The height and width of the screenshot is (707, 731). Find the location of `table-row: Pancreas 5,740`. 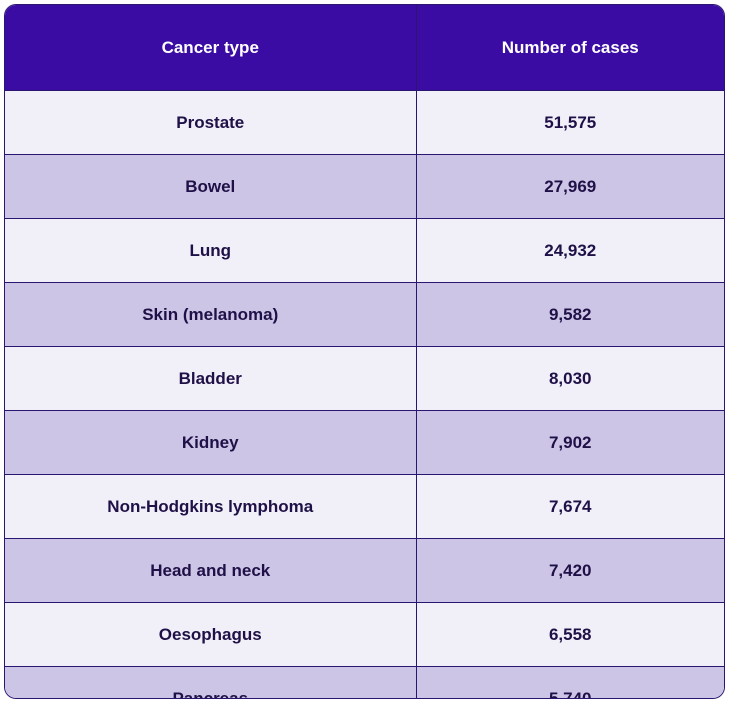

table-row: Pancreas 5,740 is located at coordinates (364, 682).